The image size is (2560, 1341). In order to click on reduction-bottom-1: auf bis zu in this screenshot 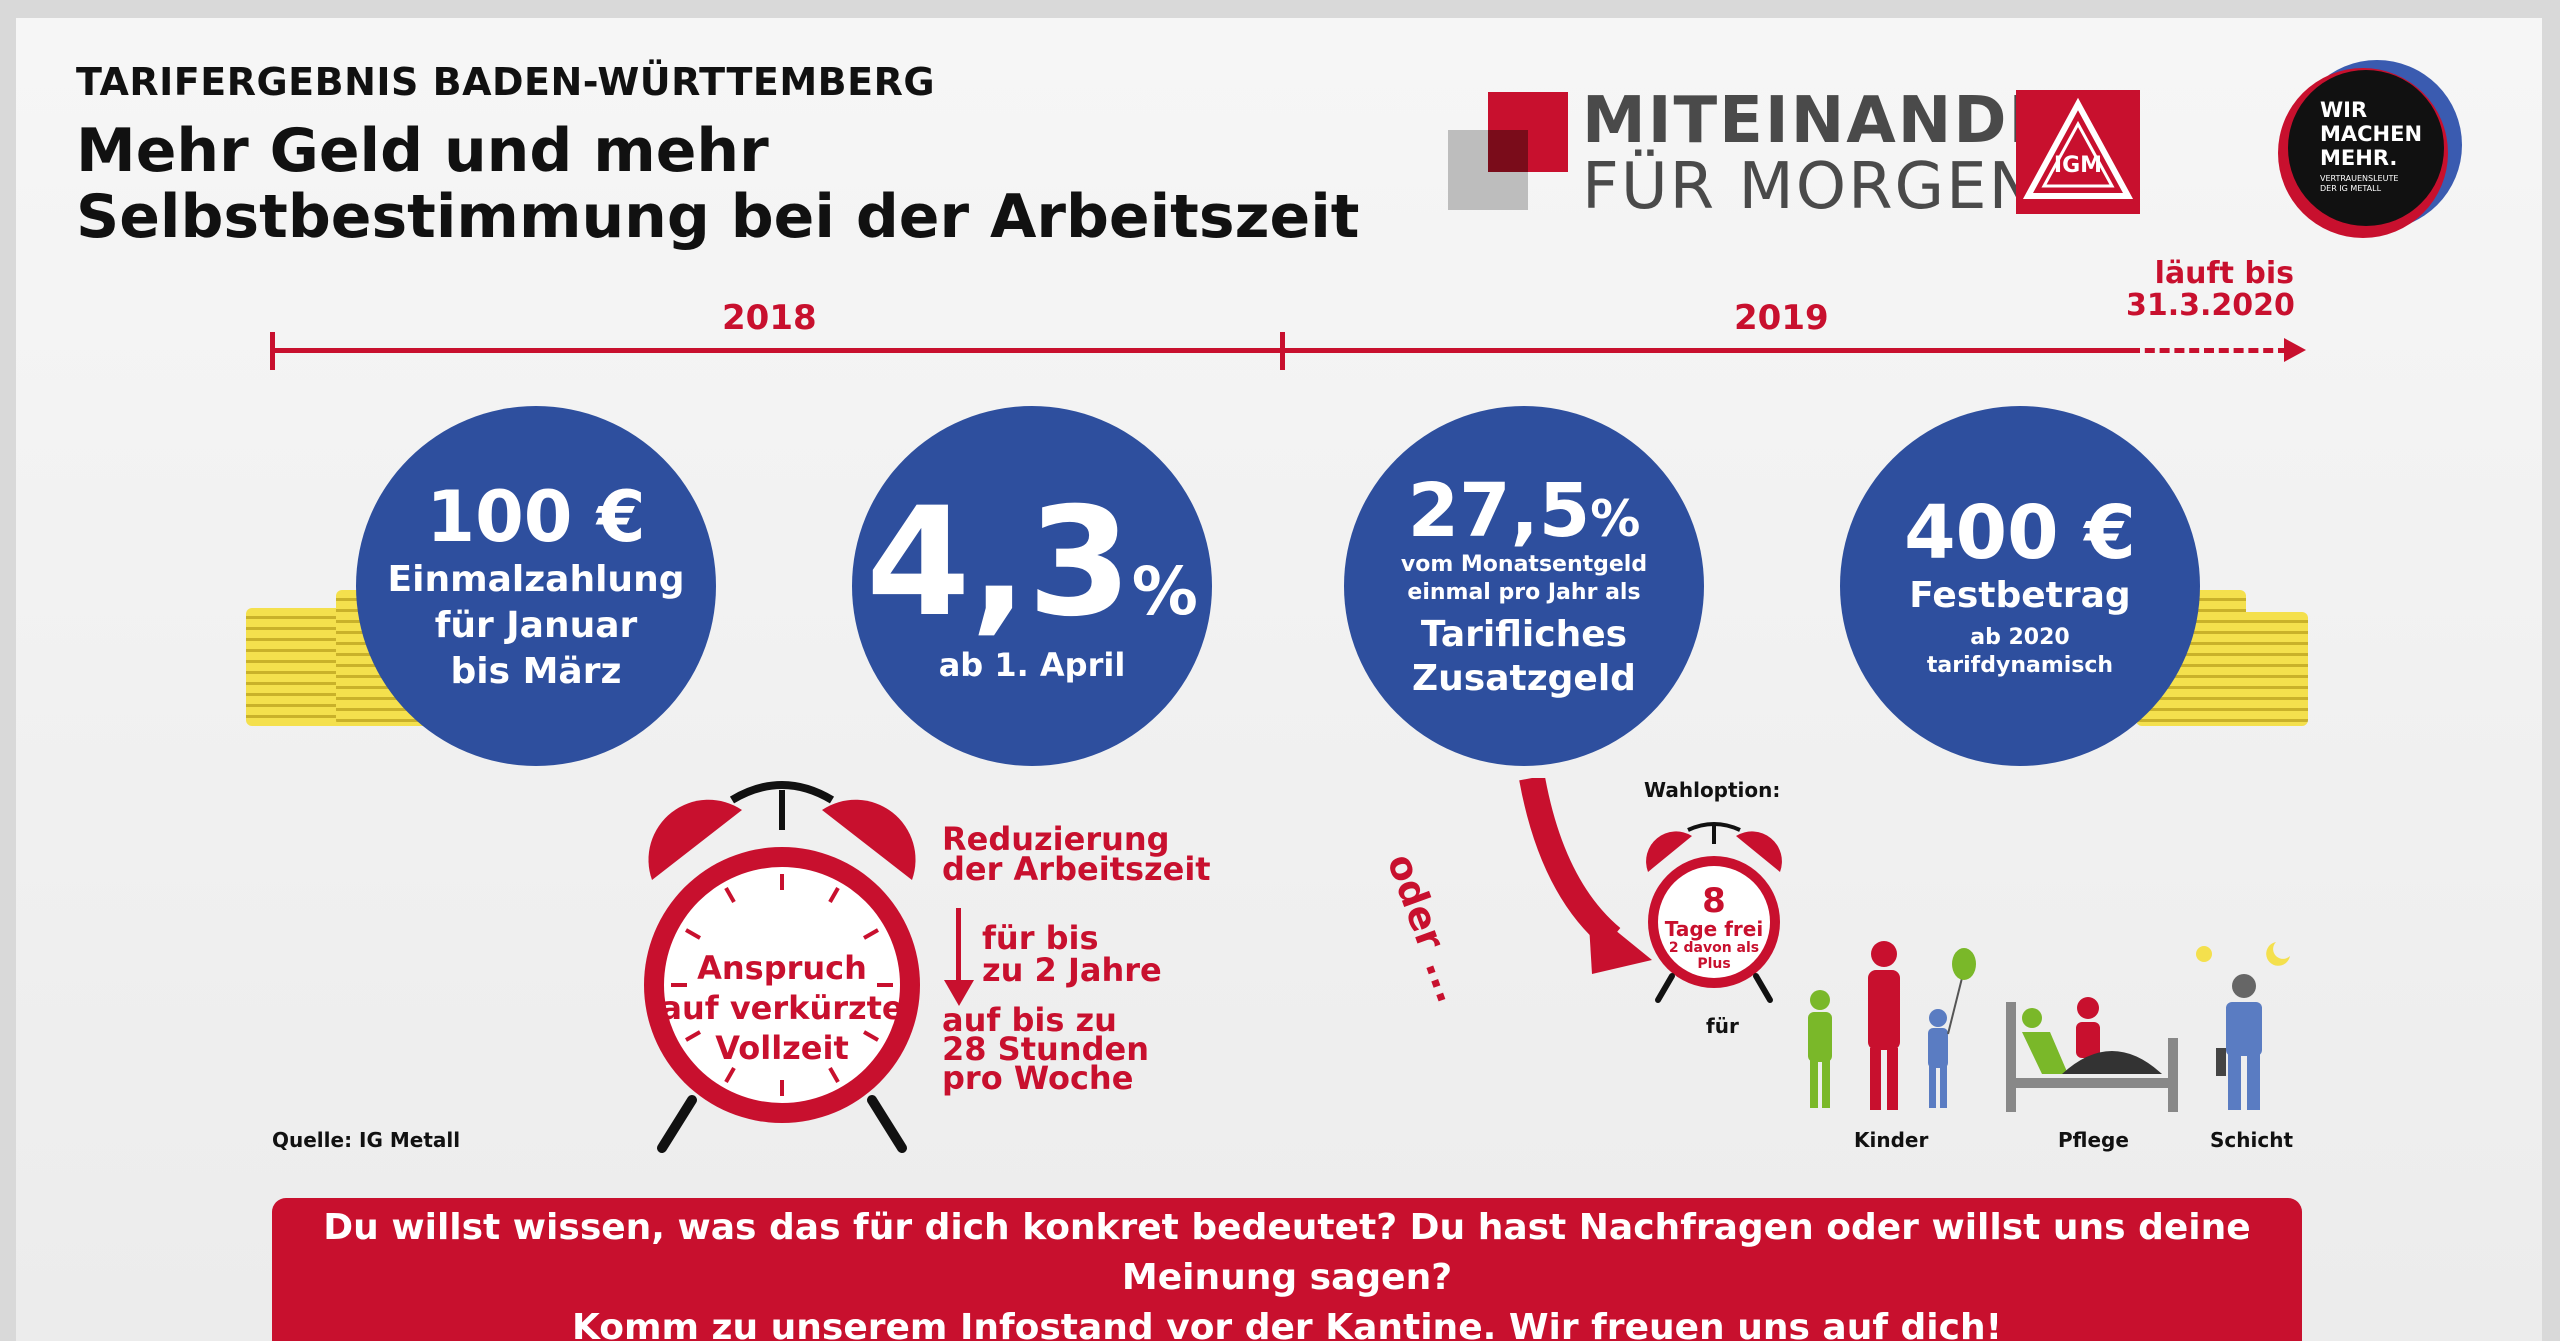, I will do `click(1029, 1020)`.